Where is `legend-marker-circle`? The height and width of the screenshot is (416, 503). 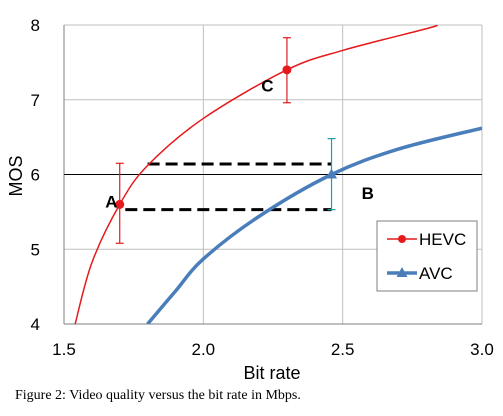
legend-marker-circle is located at coordinates (402, 239).